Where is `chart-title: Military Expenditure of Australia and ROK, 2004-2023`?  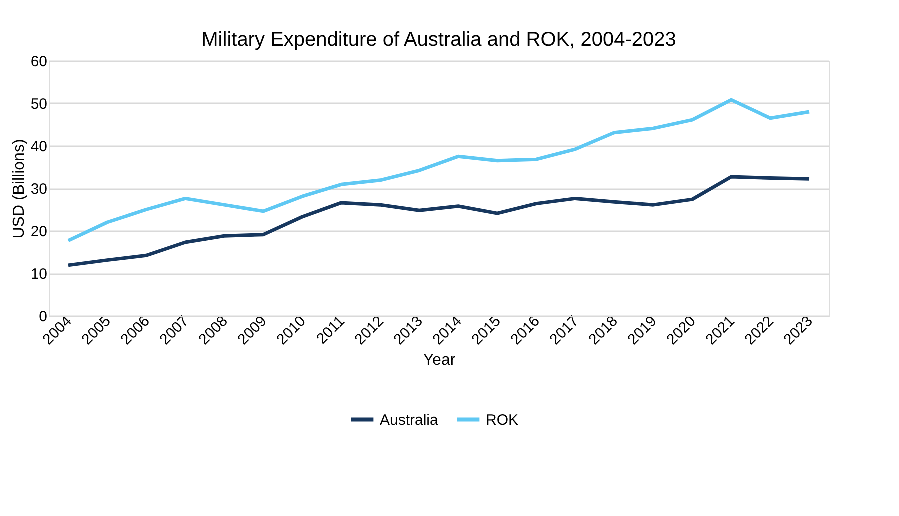
chart-title: Military Expenditure of Australia and ROK, 2004-2023 is located at coordinates (439, 40).